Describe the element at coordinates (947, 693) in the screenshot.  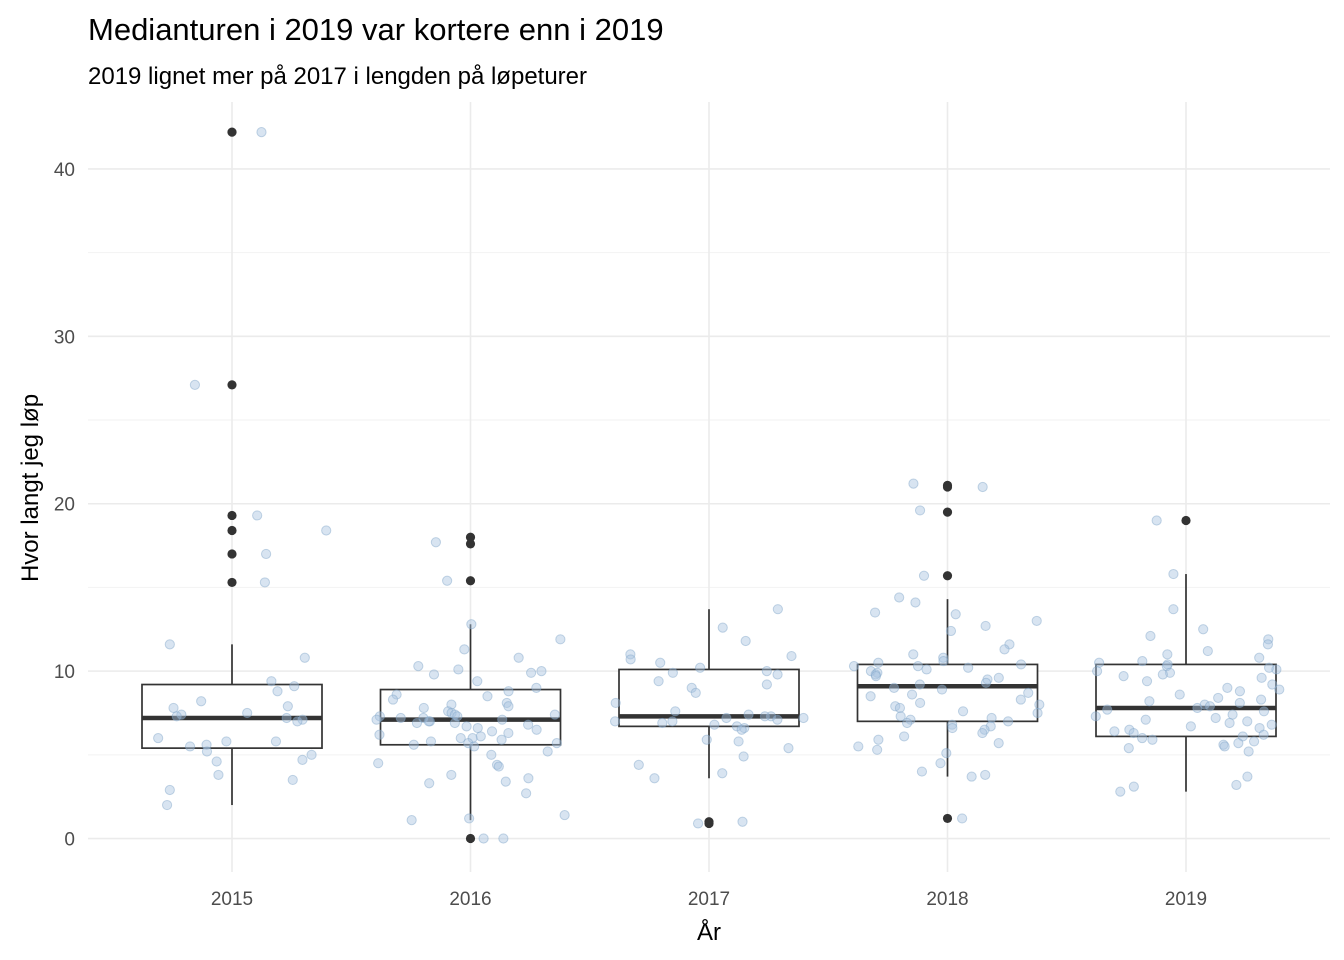
I see `box-2018` at that location.